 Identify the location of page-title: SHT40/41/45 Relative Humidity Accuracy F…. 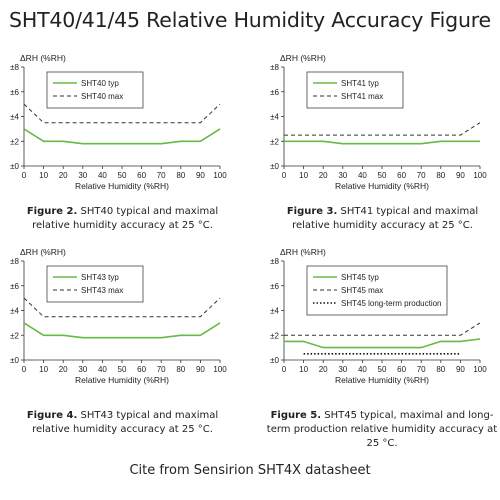
(250, 20).